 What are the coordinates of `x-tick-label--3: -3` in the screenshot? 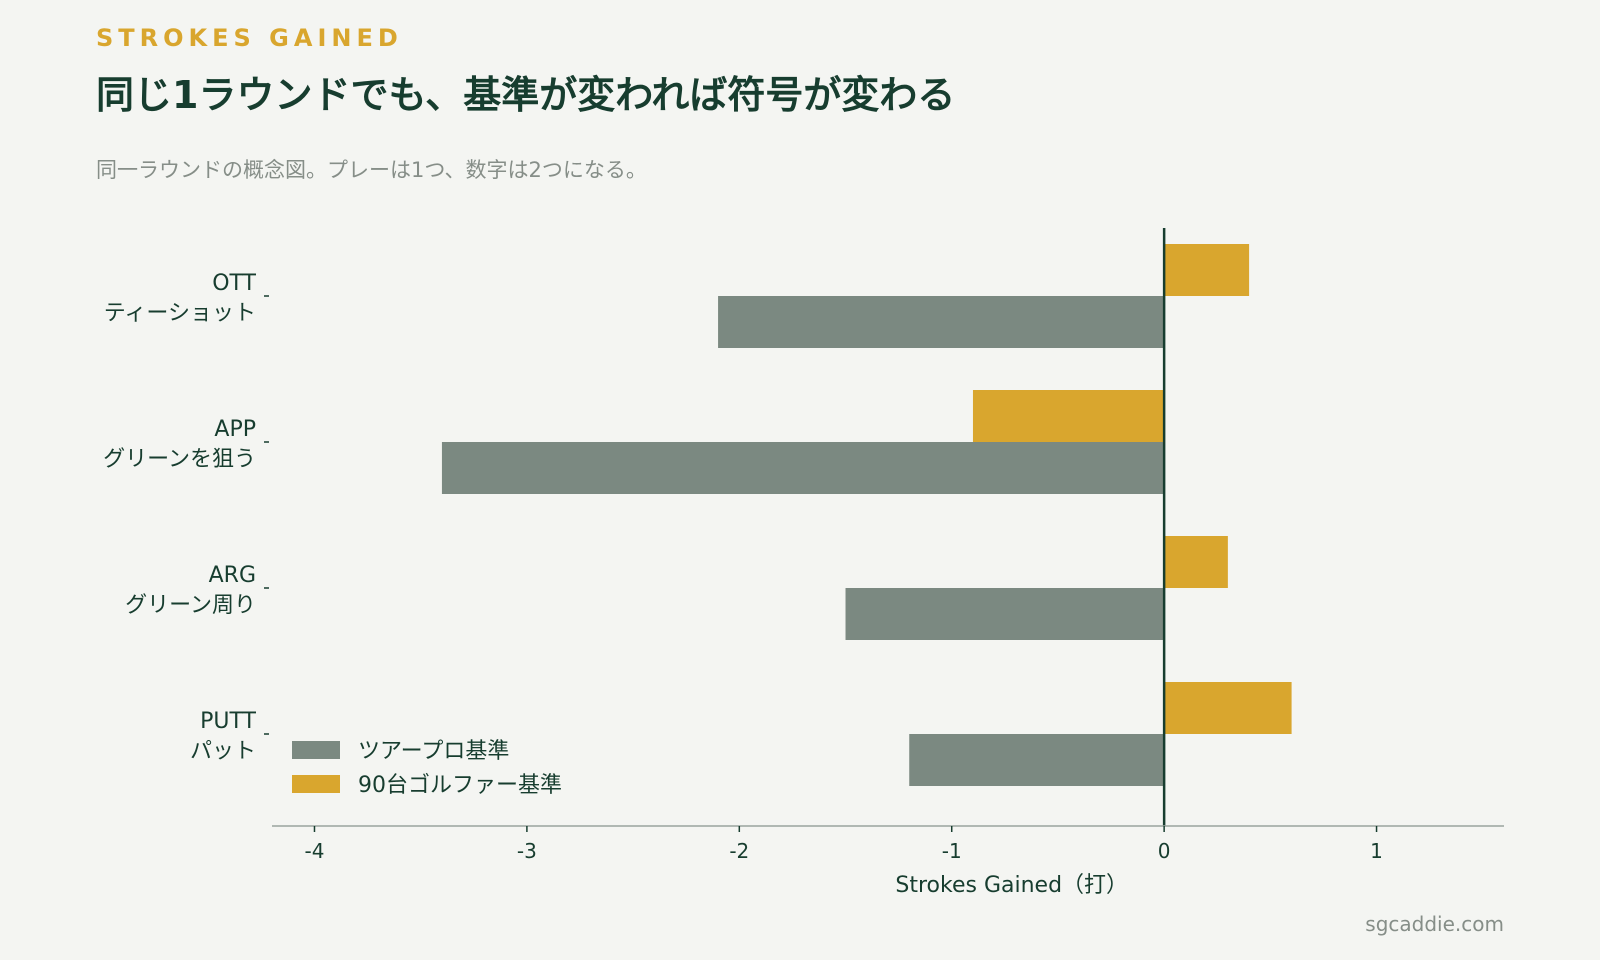 It's located at (527, 851).